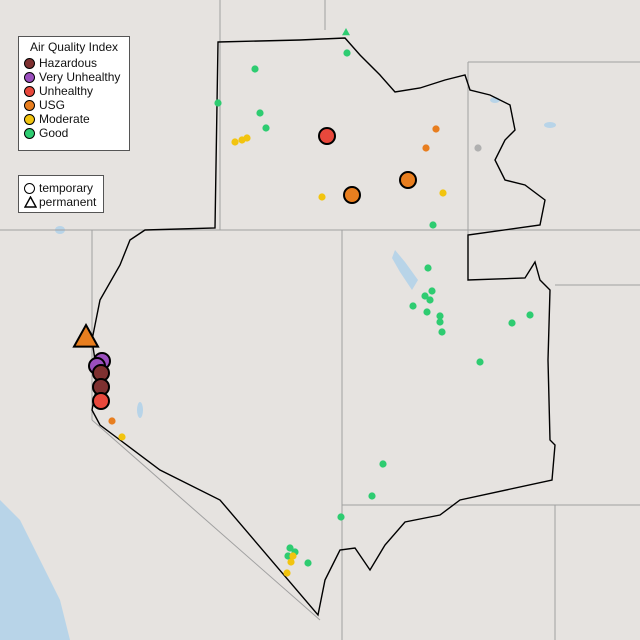  Describe the element at coordinates (68, 63) in the screenshot. I see `legend-label: Hazardous` at that location.